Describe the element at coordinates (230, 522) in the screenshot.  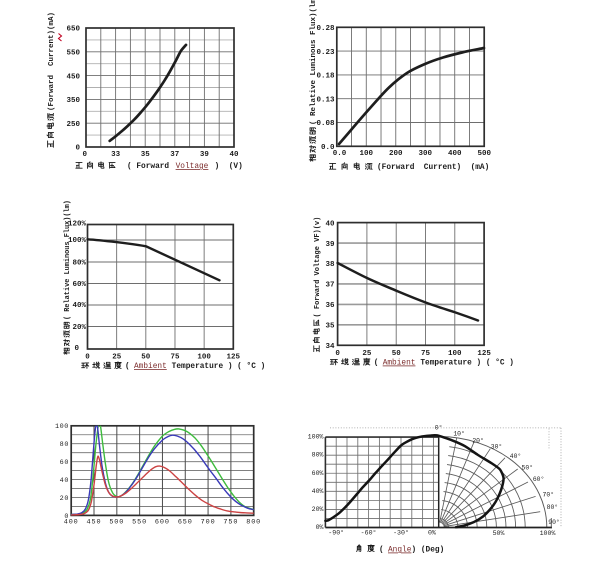
I see `svg-text: 750` at that location.